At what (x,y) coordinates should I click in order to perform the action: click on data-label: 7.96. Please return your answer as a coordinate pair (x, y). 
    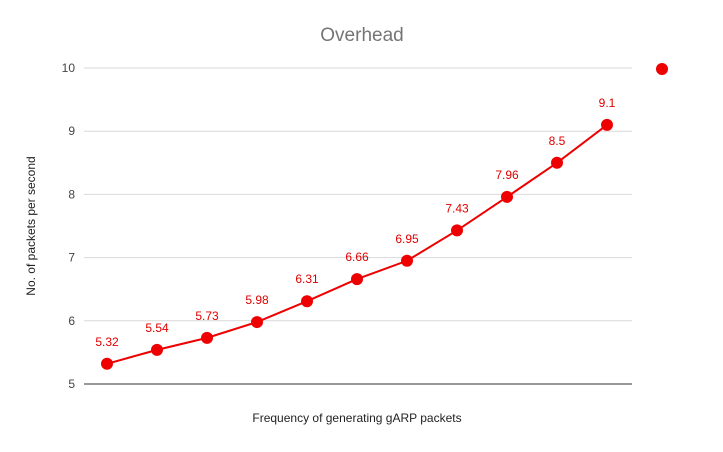
    Looking at the image, I should click on (507, 175).